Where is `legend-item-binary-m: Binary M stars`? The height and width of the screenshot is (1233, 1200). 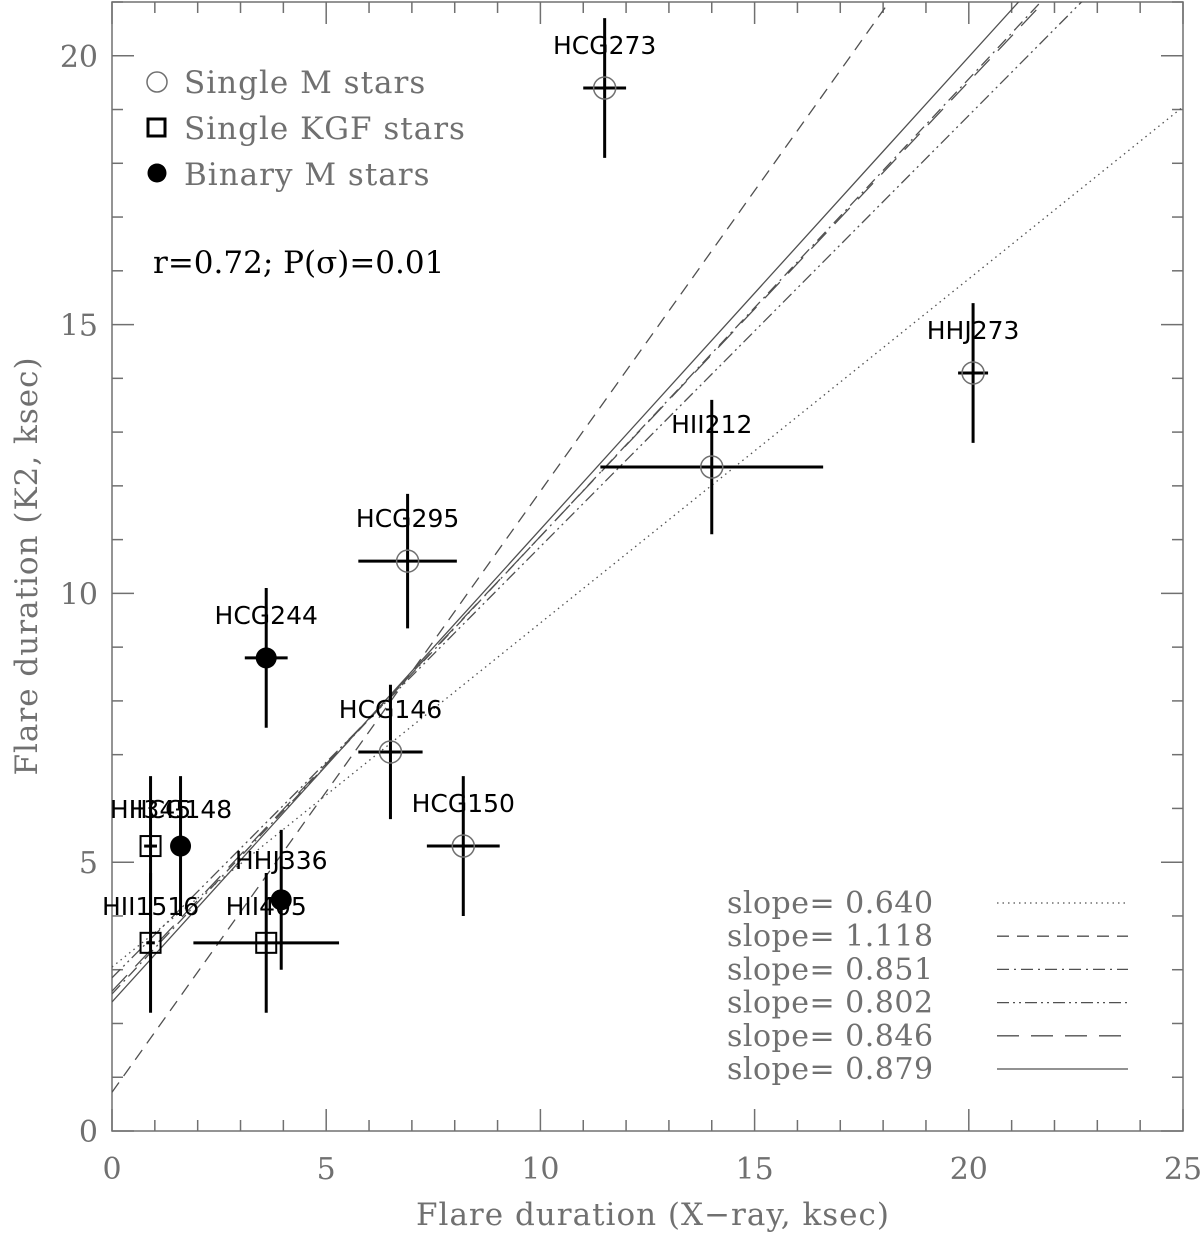 legend-item-binary-m: Binary M stars is located at coordinates (289, 175).